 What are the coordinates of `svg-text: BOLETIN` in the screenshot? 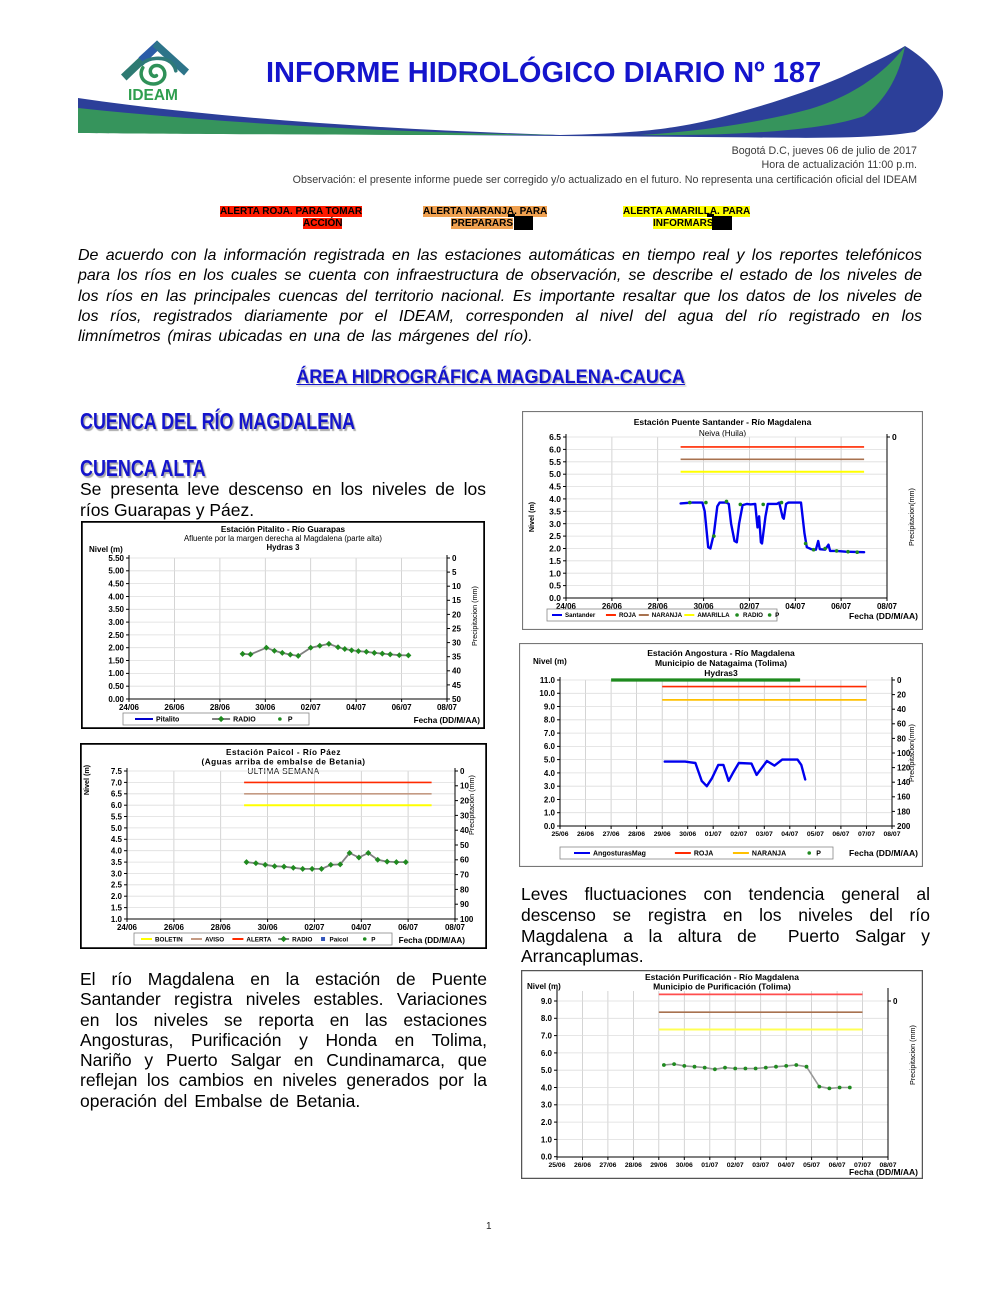 It's located at (169, 939).